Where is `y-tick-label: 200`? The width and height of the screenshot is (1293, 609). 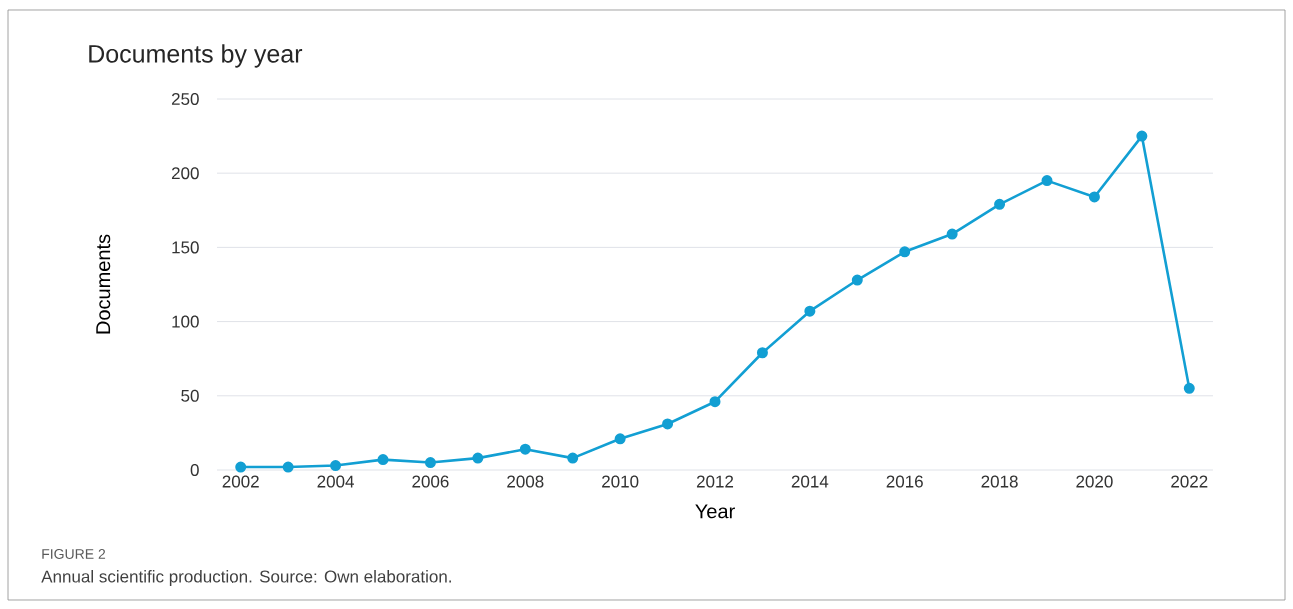 y-tick-label: 200 is located at coordinates (185, 173).